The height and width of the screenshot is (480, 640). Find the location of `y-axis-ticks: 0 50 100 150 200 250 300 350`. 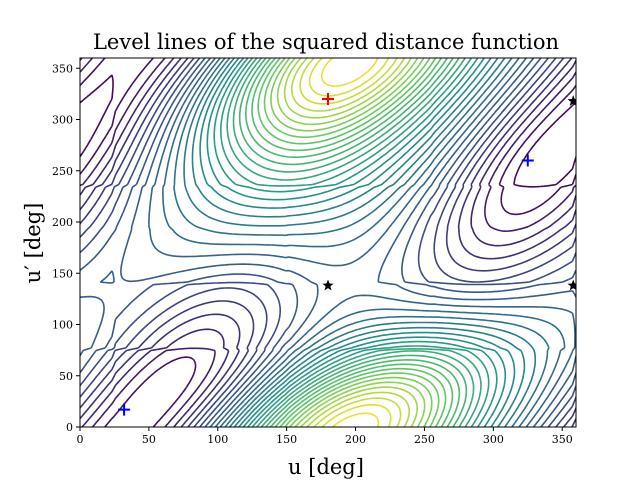

y-axis-ticks: 0 50 100 150 200 250 300 350 is located at coordinates (66, 248).